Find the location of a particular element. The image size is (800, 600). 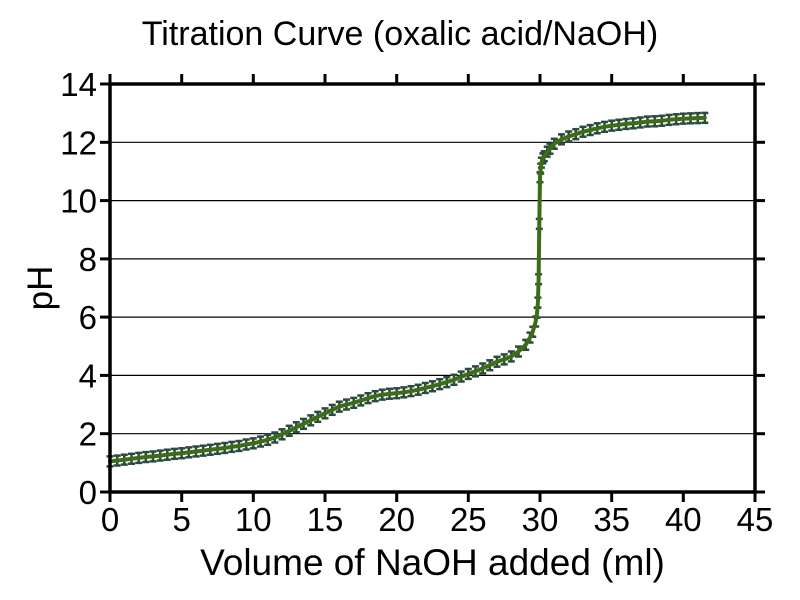

y-axis-label: pH is located at coordinates (40, 288).